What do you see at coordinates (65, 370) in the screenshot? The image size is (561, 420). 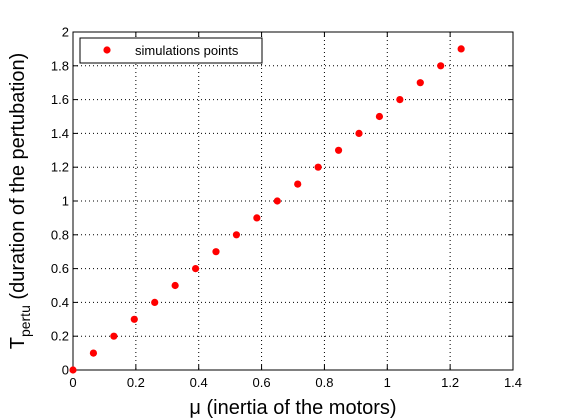 I see `y-tick-label: 0` at bounding box center [65, 370].